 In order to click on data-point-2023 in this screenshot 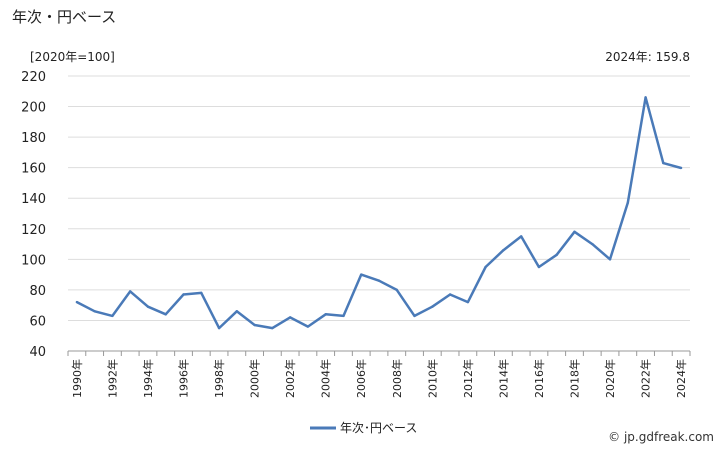, I will do `click(663, 163)`.